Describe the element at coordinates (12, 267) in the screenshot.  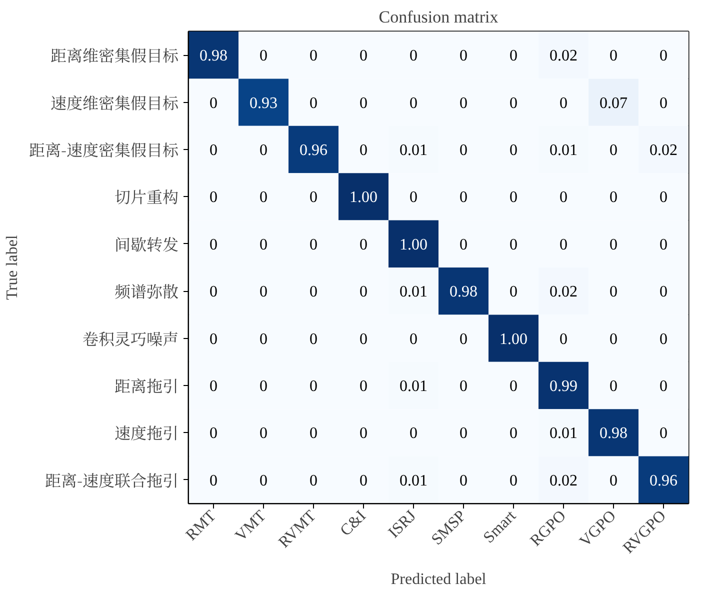
I see `y-axis-title: True label` at that location.